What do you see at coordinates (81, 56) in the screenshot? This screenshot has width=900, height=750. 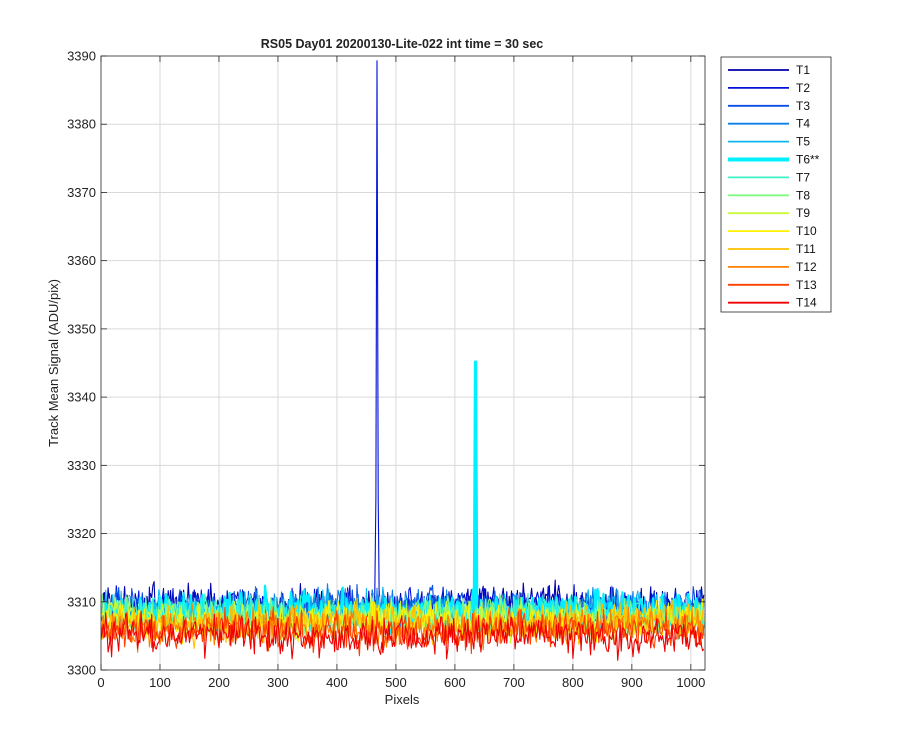 I see `y-tick-label: 3390` at bounding box center [81, 56].